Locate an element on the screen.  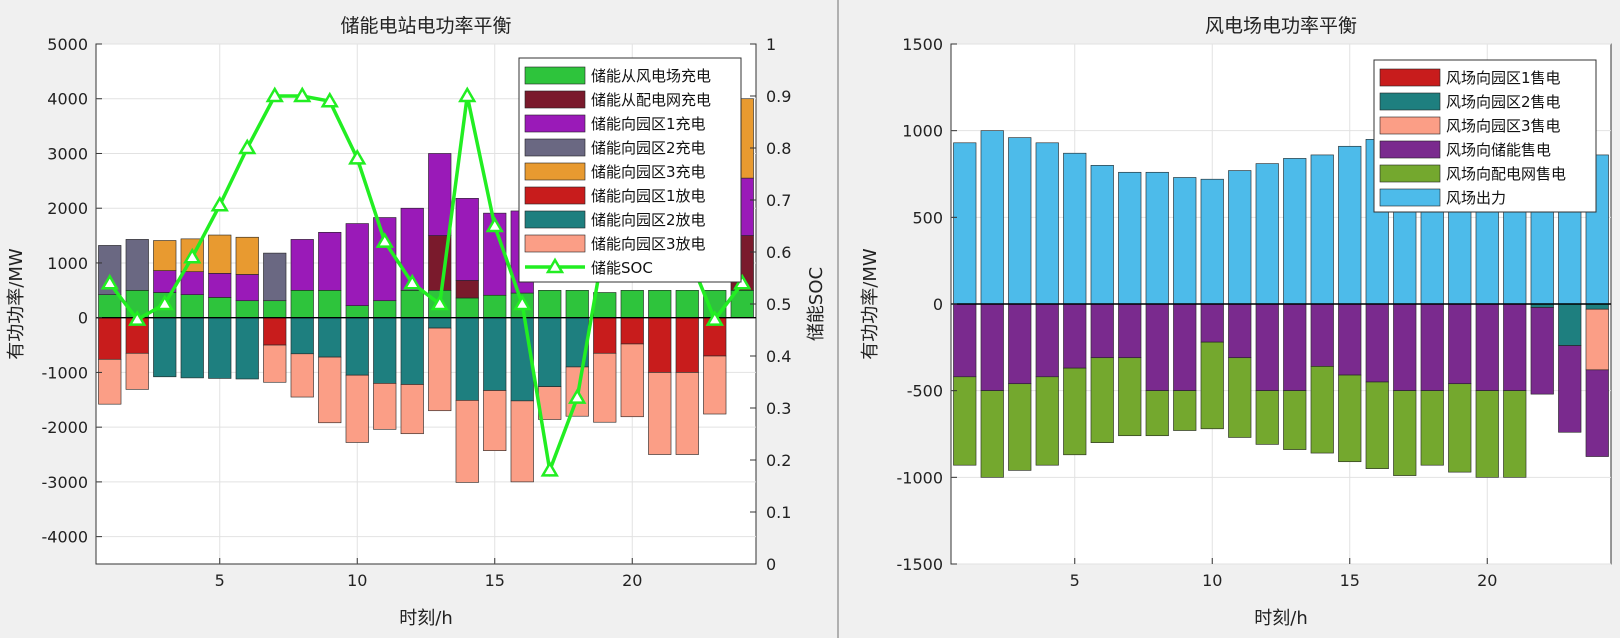
legend-label: 储能向园区1放电 is located at coordinates (648, 196).